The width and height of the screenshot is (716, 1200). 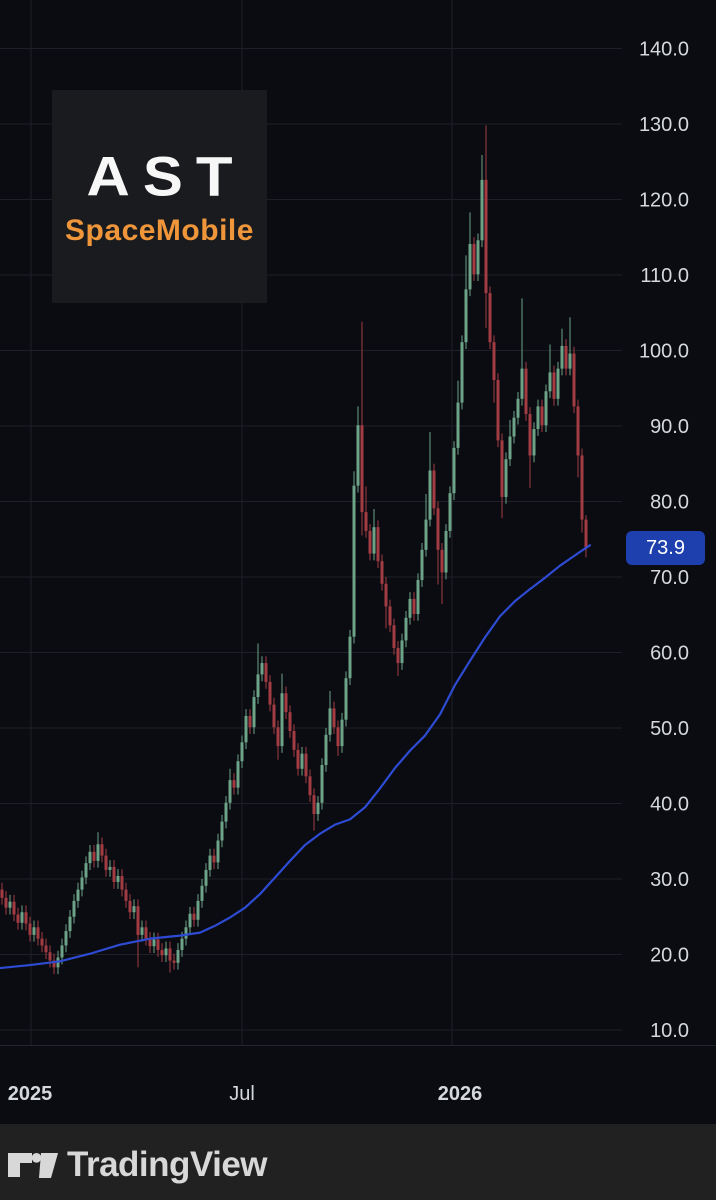 What do you see at coordinates (664, 201) in the screenshot?
I see `price-axis-label: 120.0` at bounding box center [664, 201].